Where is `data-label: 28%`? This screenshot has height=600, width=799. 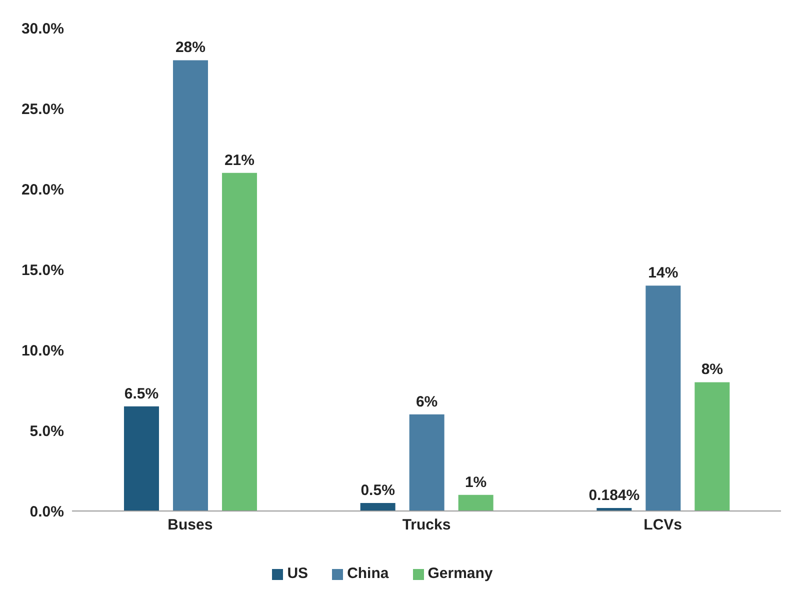
data-label: 28% is located at coordinates (190, 47).